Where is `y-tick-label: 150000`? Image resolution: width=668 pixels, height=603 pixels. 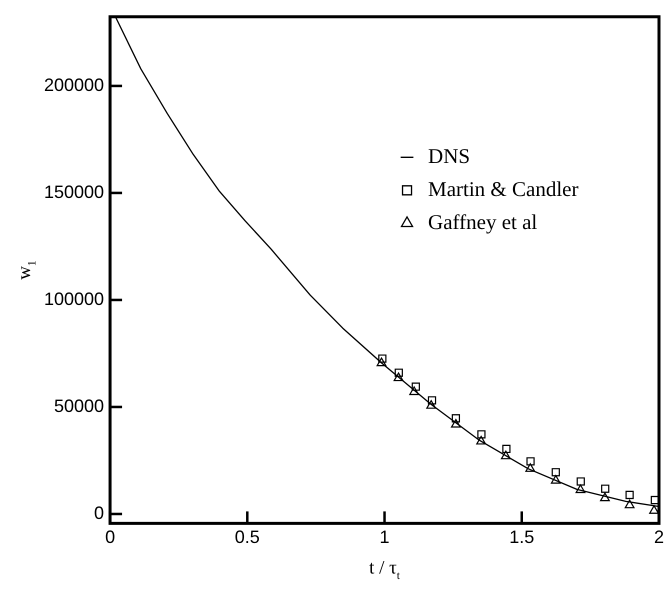 y-tick-label: 150000 is located at coordinates (74, 192).